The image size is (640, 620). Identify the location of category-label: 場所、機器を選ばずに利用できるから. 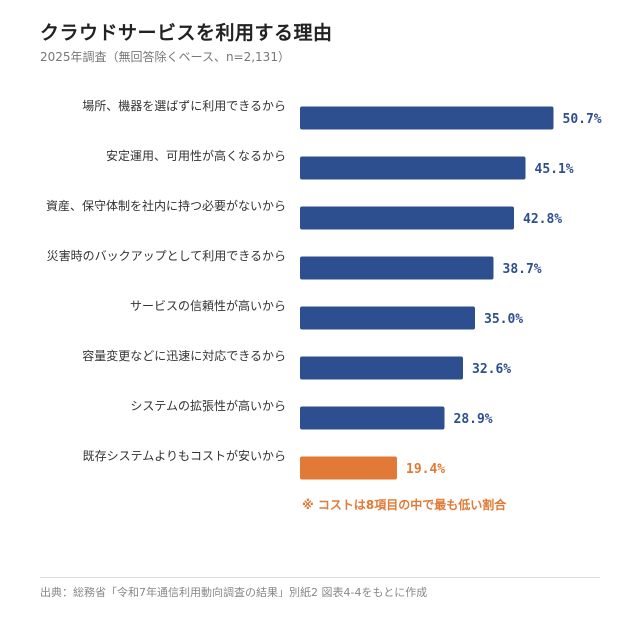
(184, 105).